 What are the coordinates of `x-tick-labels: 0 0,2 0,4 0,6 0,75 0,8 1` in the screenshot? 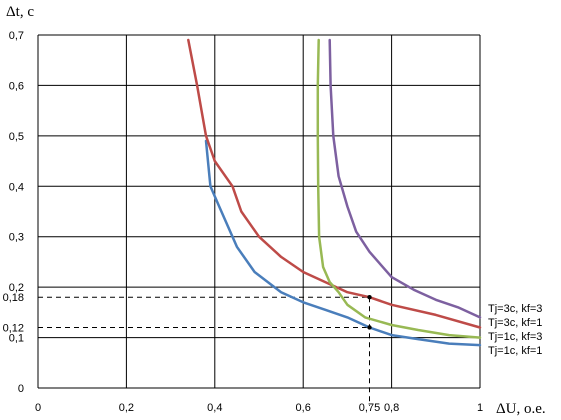 It's located at (259, 408).